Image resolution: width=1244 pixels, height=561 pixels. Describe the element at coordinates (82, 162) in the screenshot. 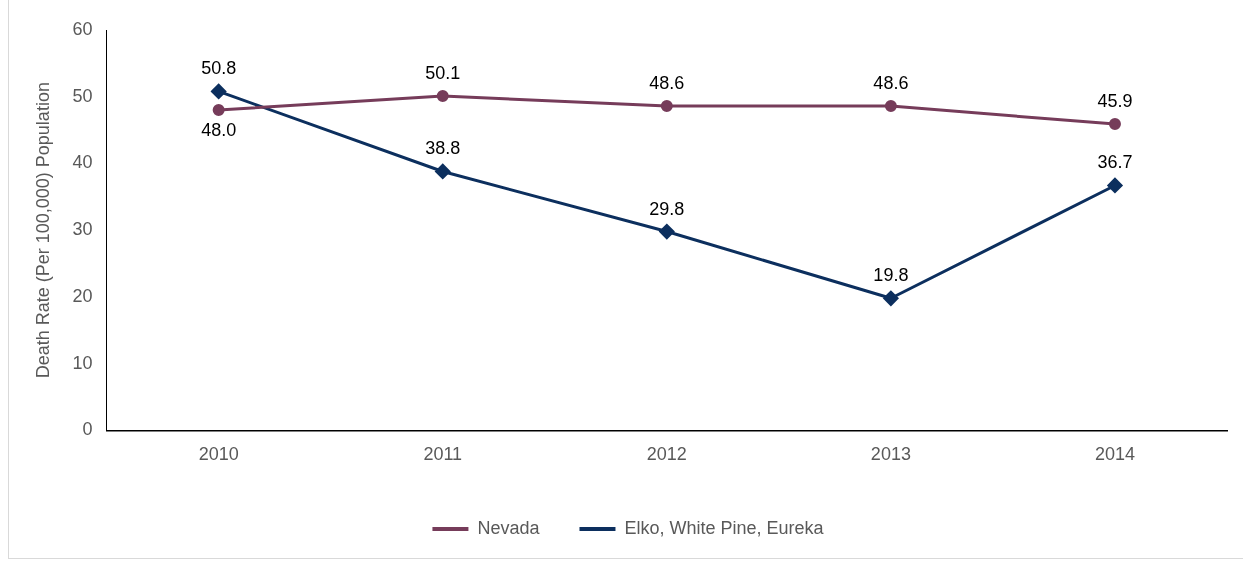

I see `y-tick-label: 40` at that location.